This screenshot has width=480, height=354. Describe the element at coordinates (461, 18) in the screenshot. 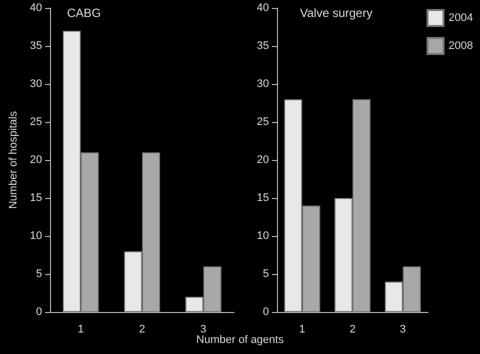

I see `legend-label: 2004` at that location.